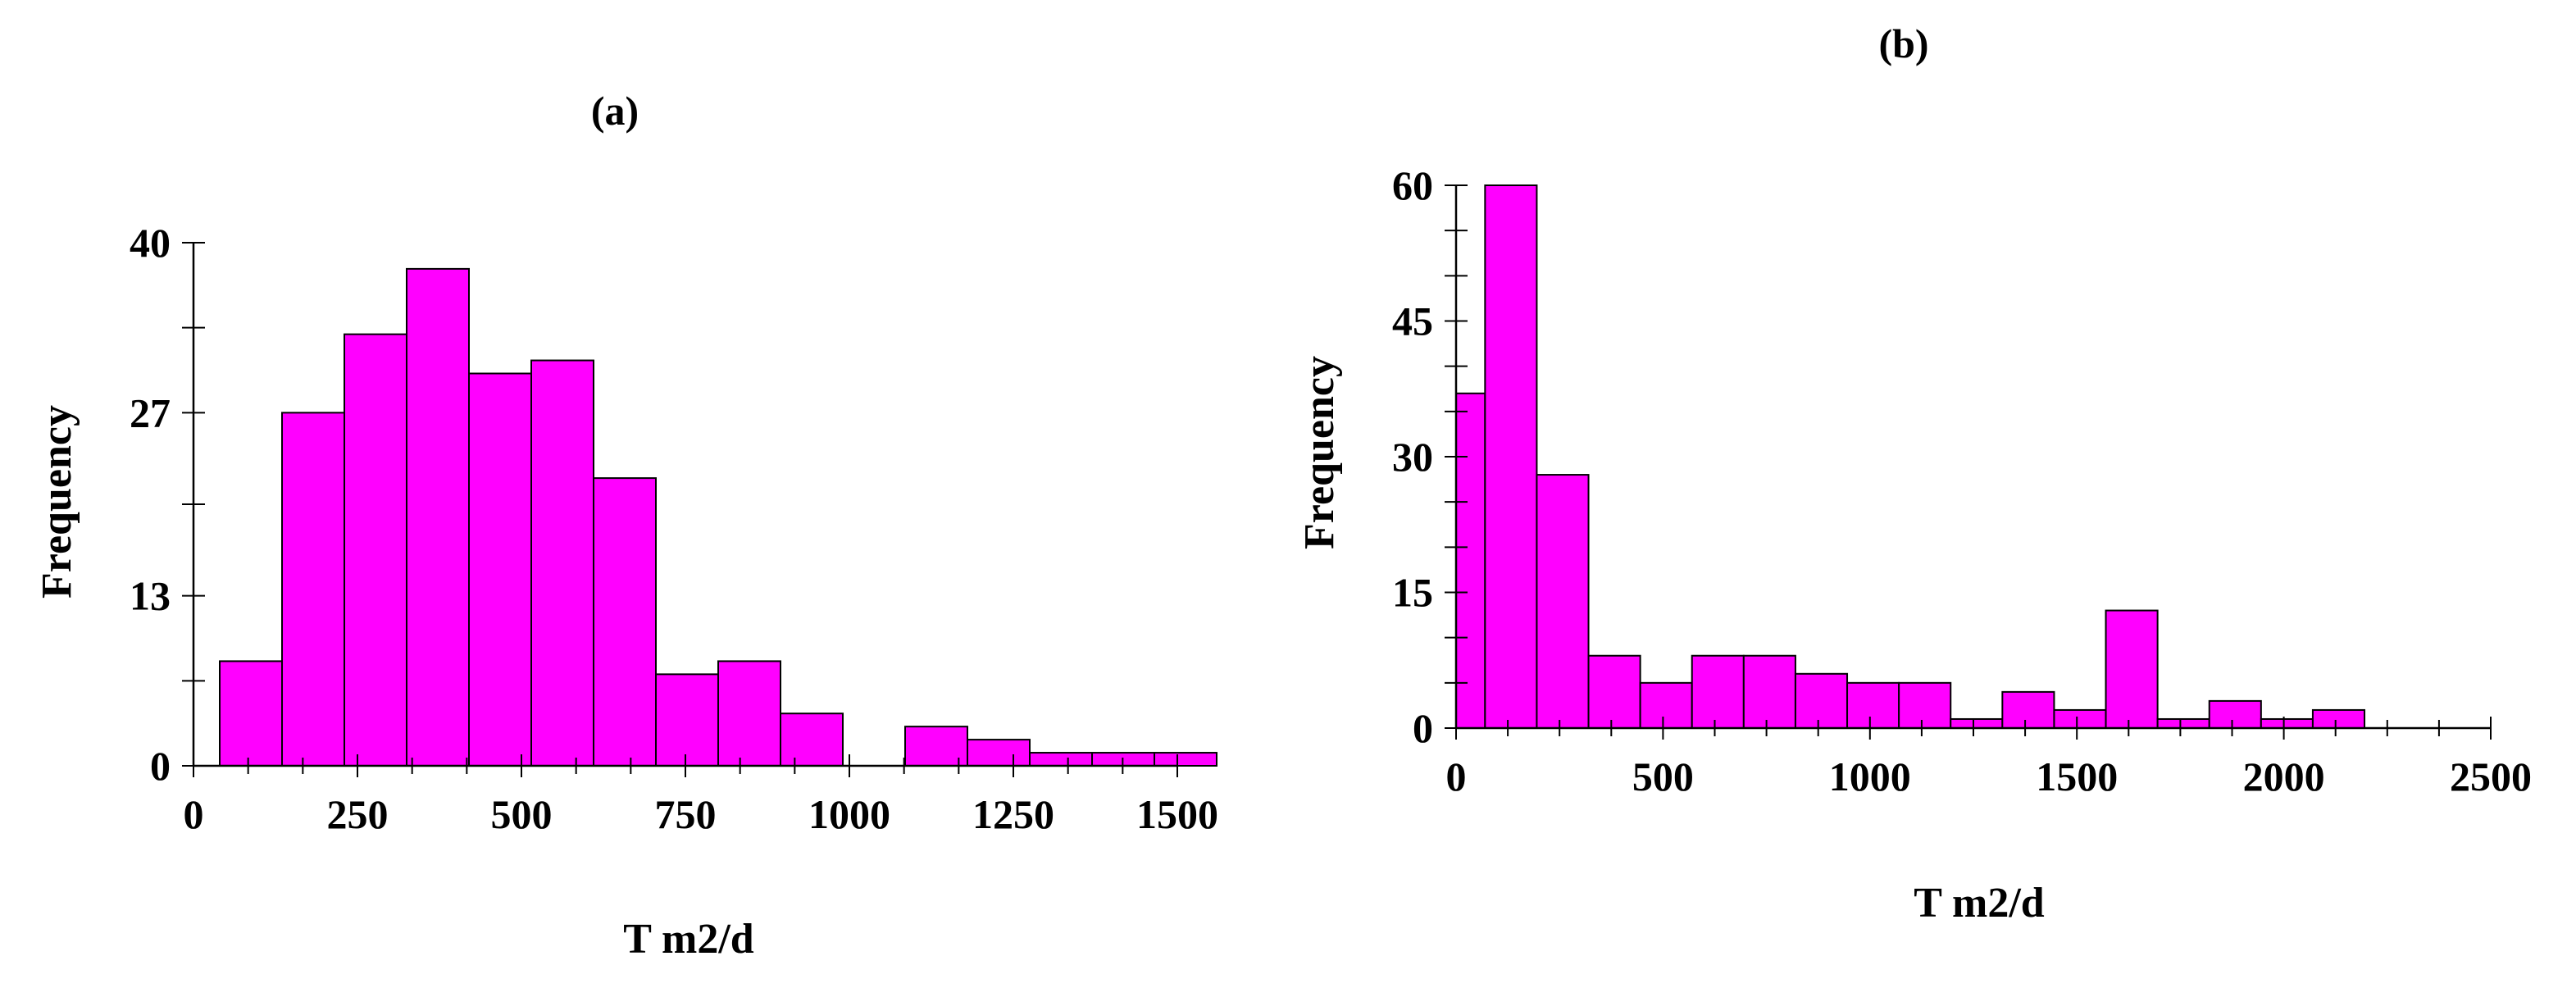  I want to click on panel-a-x-tick-label-3: 500, so click(522, 814).